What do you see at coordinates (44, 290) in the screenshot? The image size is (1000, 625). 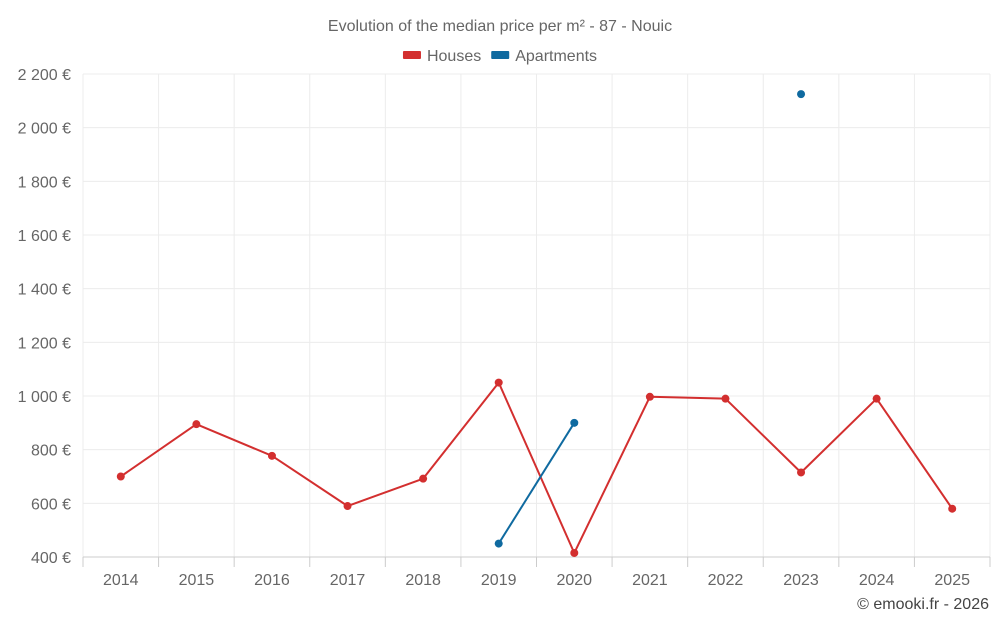 I see `y-tick-label: 1 400 €` at bounding box center [44, 290].